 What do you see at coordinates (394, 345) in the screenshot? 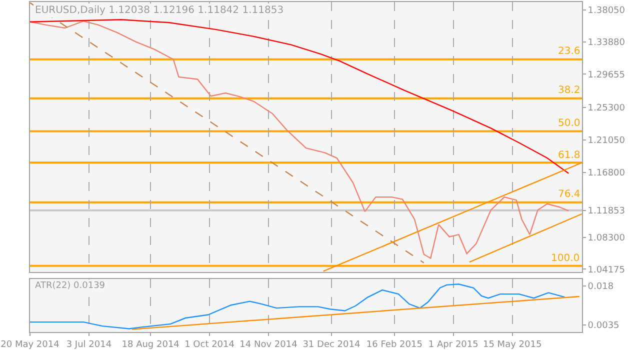
I see `x-tick-label: 16 Feb 2015` at bounding box center [394, 345].